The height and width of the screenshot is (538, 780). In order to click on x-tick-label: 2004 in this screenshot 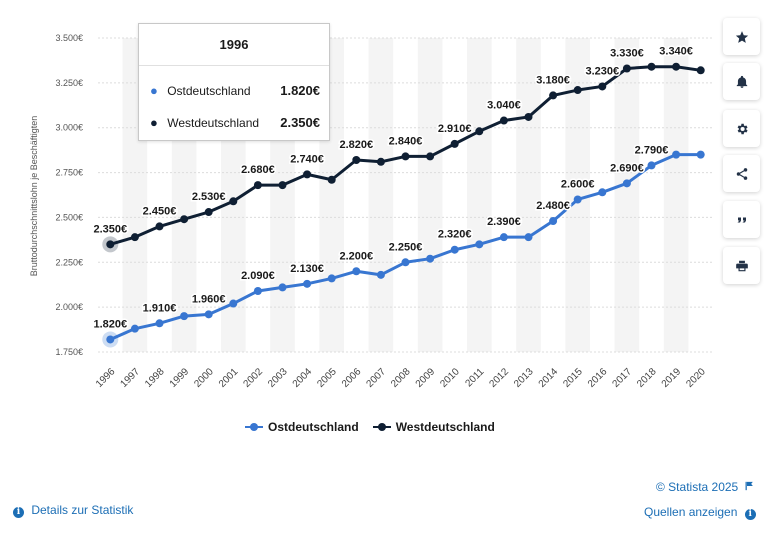, I will do `click(303, 378)`.